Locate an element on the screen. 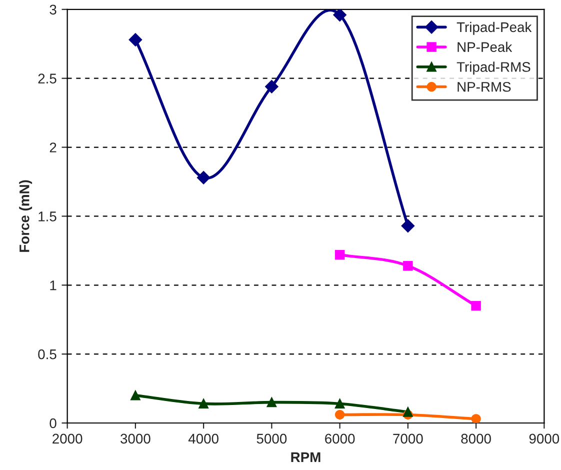  x-tick-label: 6000 is located at coordinates (340, 439).